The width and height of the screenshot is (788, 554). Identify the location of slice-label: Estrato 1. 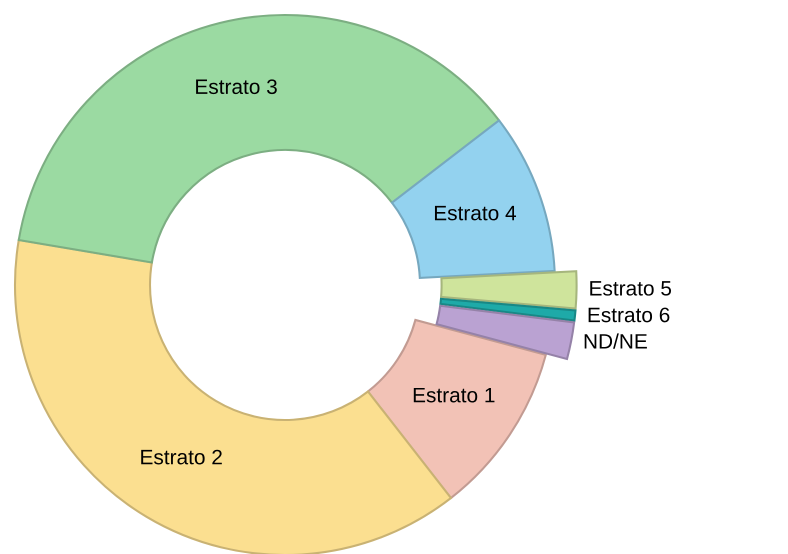
(454, 395).